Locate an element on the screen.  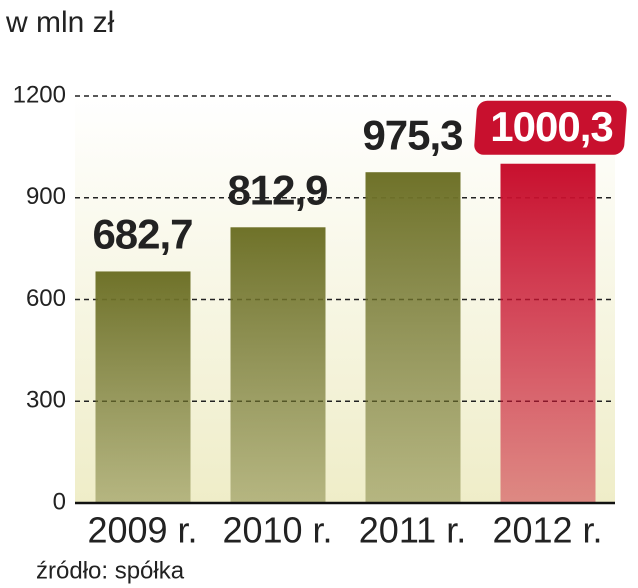
source: źródło: spółka is located at coordinates (110, 570).